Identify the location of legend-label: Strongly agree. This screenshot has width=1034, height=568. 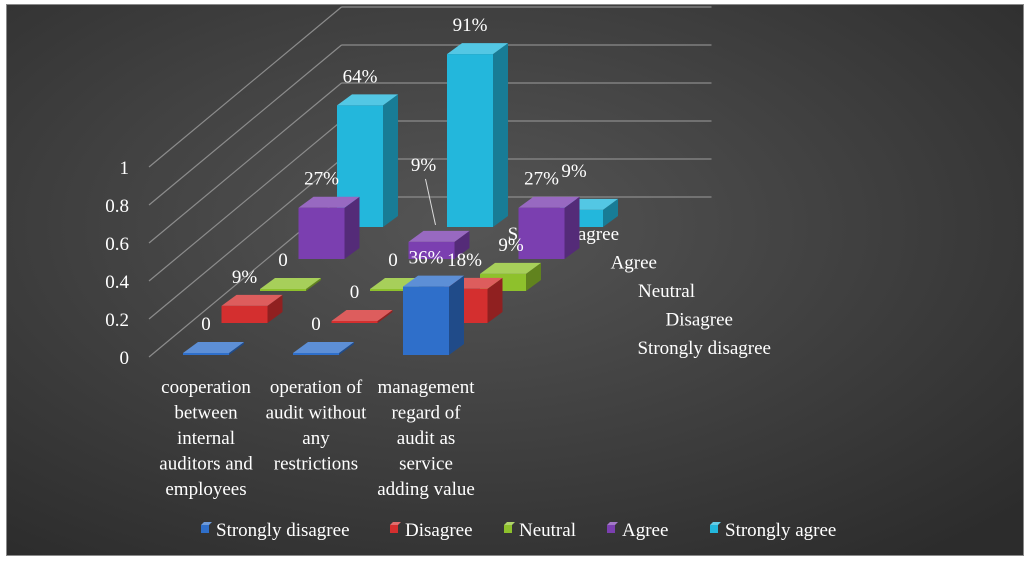
(780, 530).